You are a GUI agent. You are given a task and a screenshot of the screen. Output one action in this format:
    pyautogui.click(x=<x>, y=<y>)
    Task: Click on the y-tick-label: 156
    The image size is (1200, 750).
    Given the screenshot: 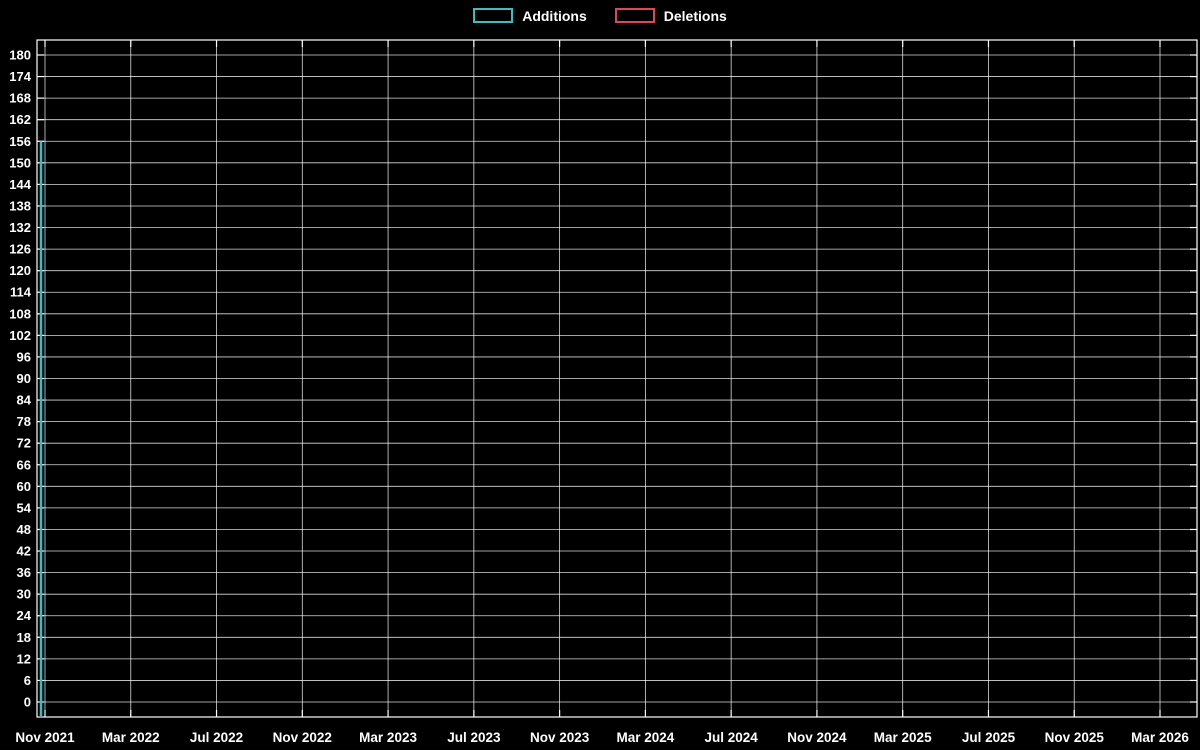 What is the action you would take?
    pyautogui.click(x=20, y=141)
    